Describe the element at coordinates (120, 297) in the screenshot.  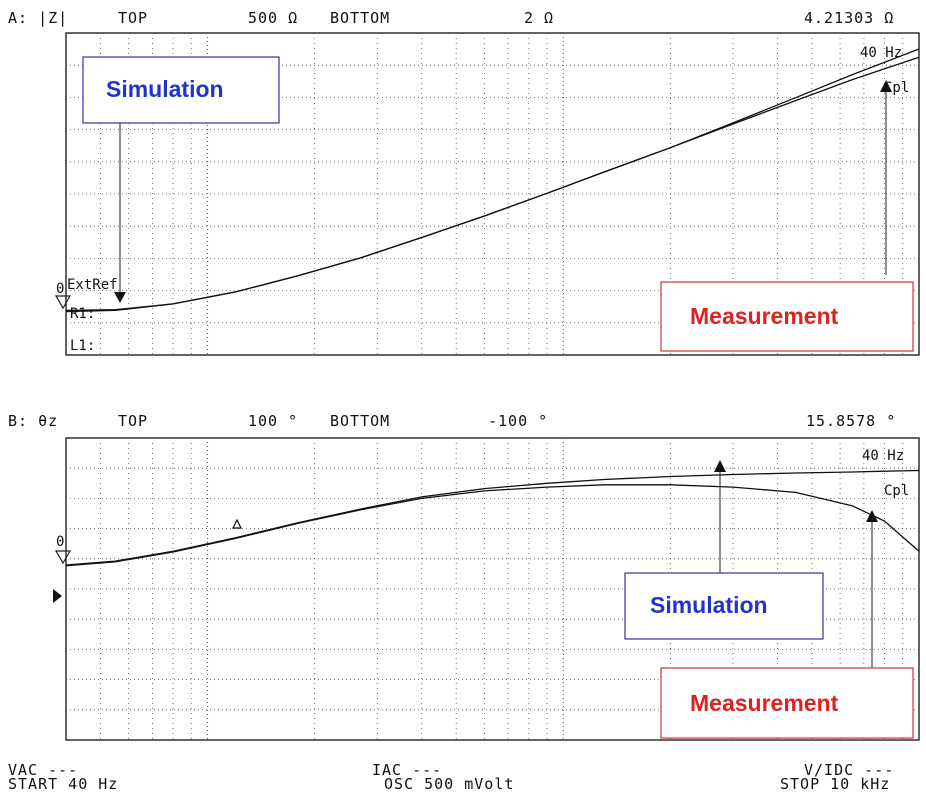
I see `panel-a-simulation-arrowhead` at that location.